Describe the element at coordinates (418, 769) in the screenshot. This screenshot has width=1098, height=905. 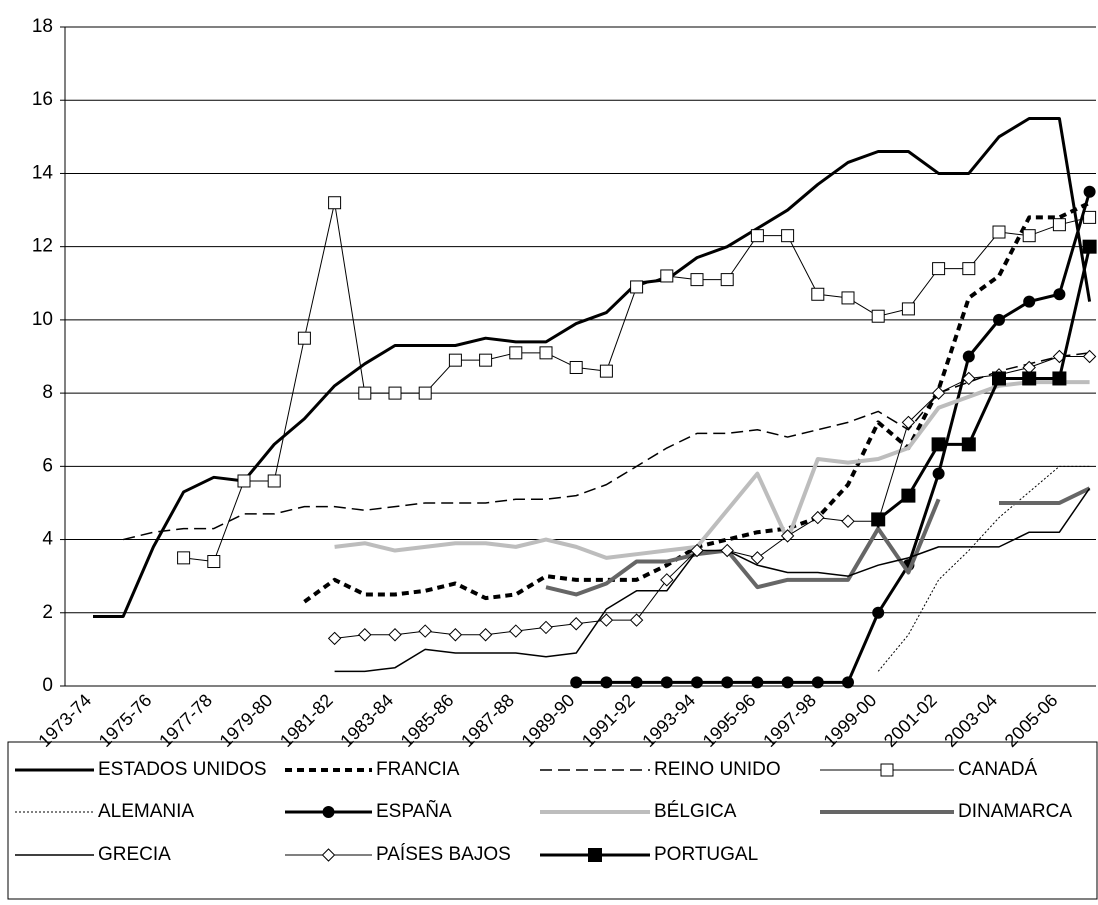
I see `legend-label: FRANCIA` at that location.